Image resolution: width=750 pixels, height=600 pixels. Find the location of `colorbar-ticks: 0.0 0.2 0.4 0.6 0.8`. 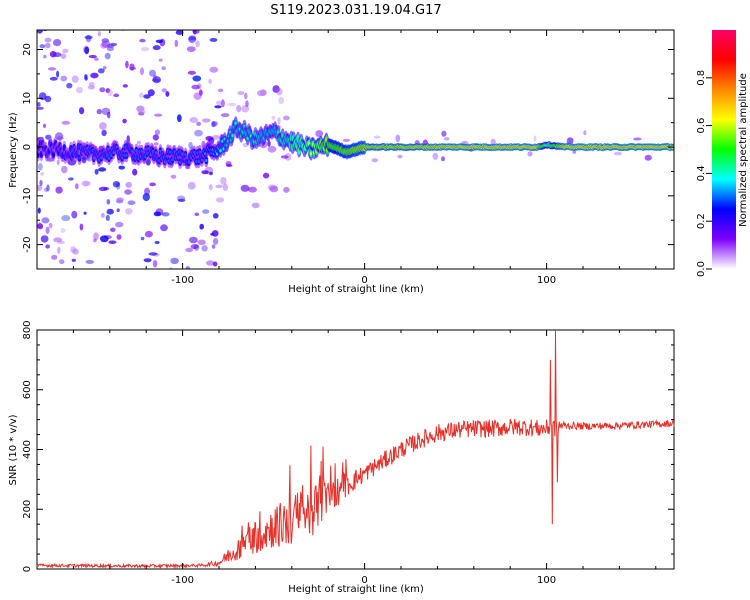

colorbar-ticks: 0.0 0.2 0.4 0.6 0.8 is located at coordinates (704, 173).